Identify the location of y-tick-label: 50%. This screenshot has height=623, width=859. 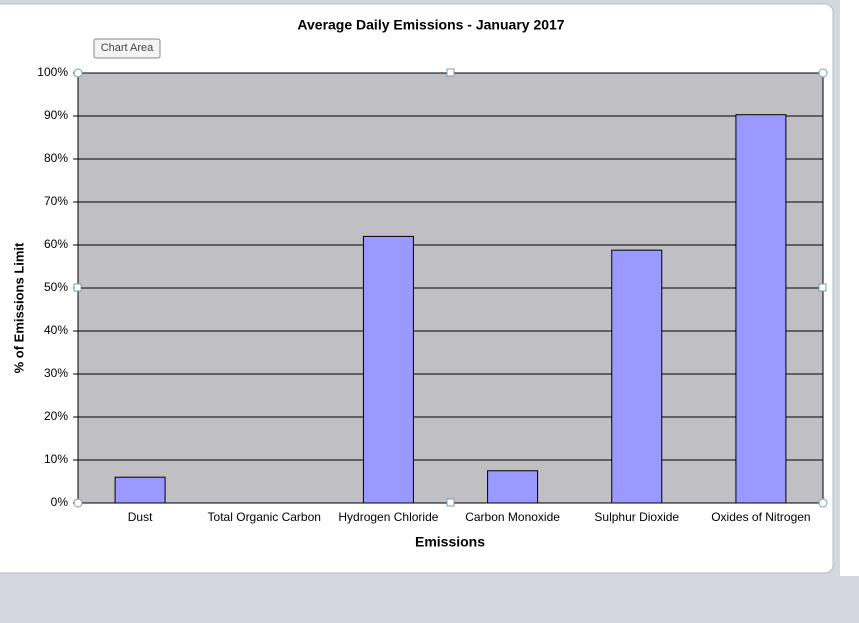
(56, 287).